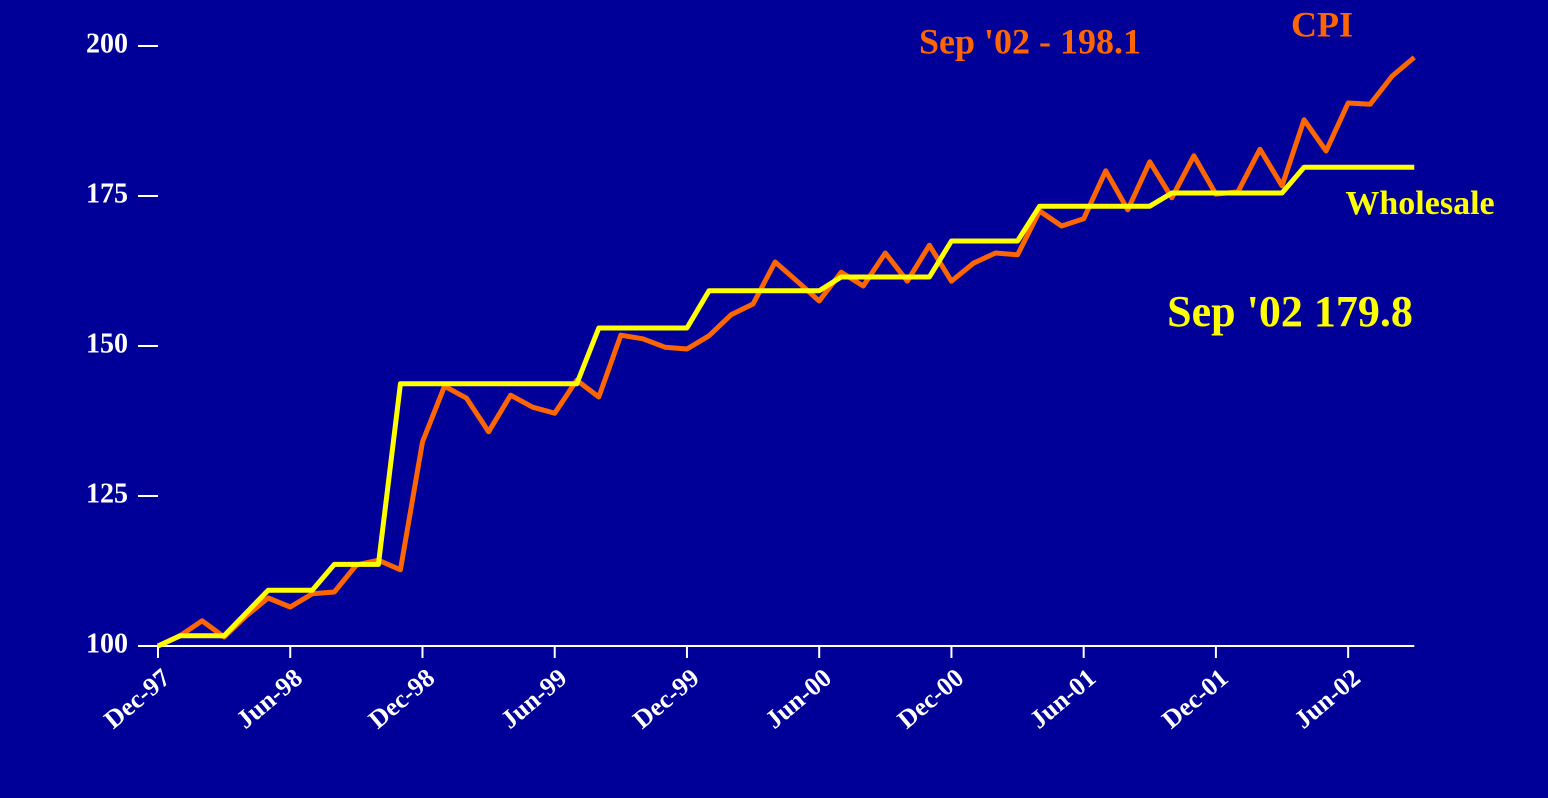 This screenshot has width=1548, height=798. I want to click on y-tick-label: 150, so click(107, 343).